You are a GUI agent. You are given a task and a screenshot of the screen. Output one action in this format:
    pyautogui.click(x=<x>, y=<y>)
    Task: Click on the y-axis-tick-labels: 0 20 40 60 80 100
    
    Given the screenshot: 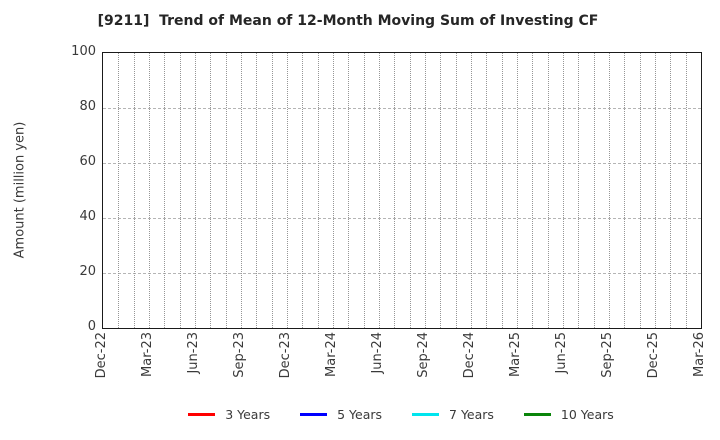 What is the action you would take?
    pyautogui.click(x=48, y=189)
    